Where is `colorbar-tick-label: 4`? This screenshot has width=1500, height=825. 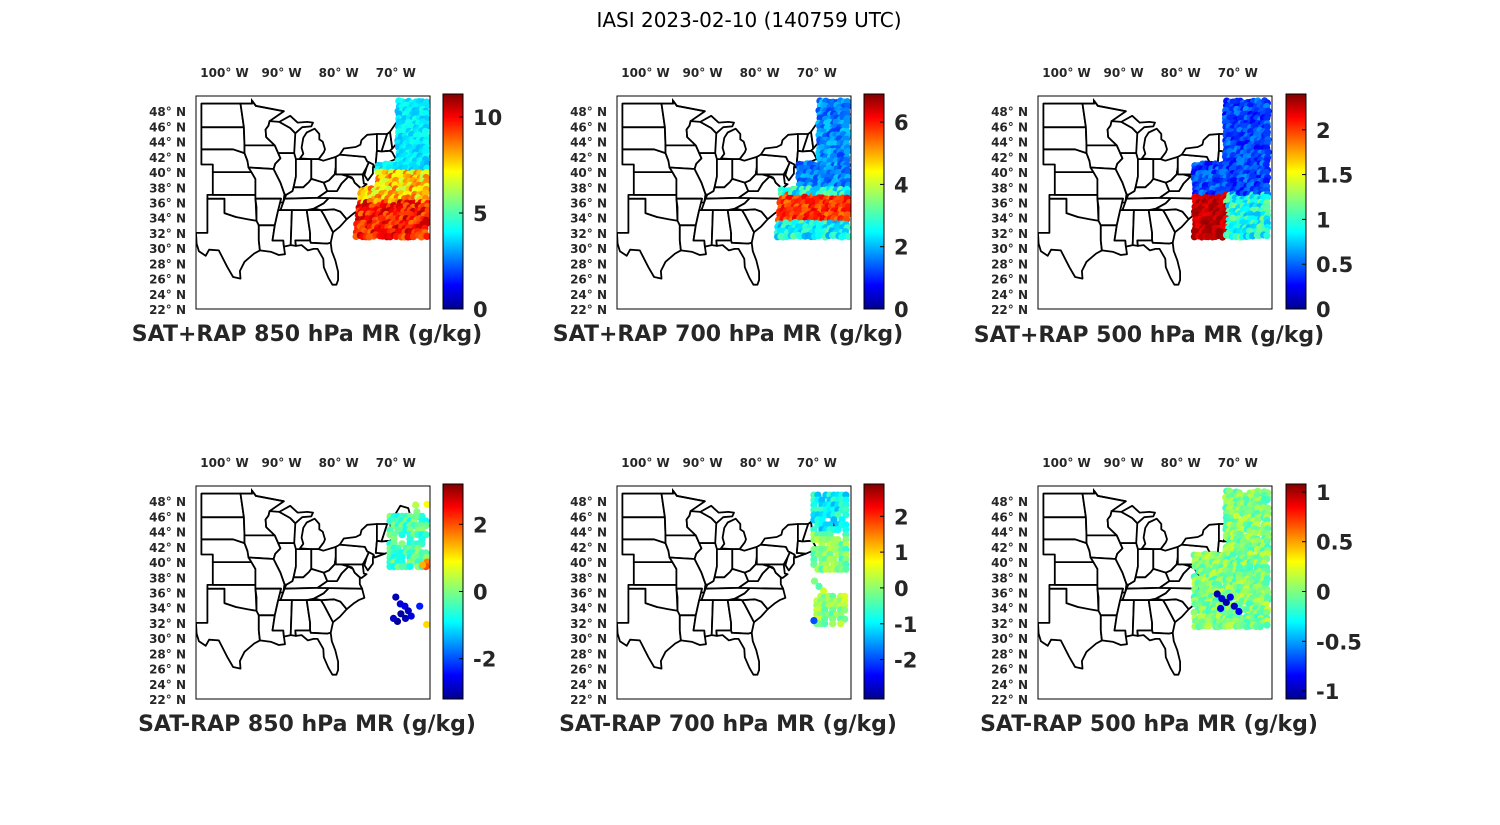 colorbar-tick-label: 4 is located at coordinates (901, 185).